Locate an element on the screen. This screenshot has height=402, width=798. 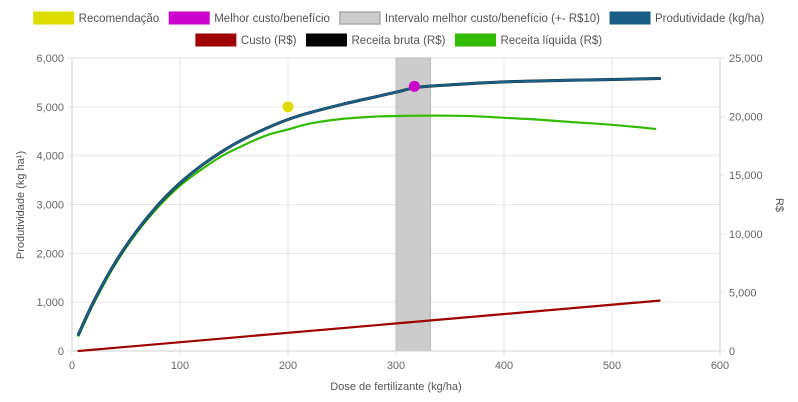
recommendation-point is located at coordinates (288, 107).